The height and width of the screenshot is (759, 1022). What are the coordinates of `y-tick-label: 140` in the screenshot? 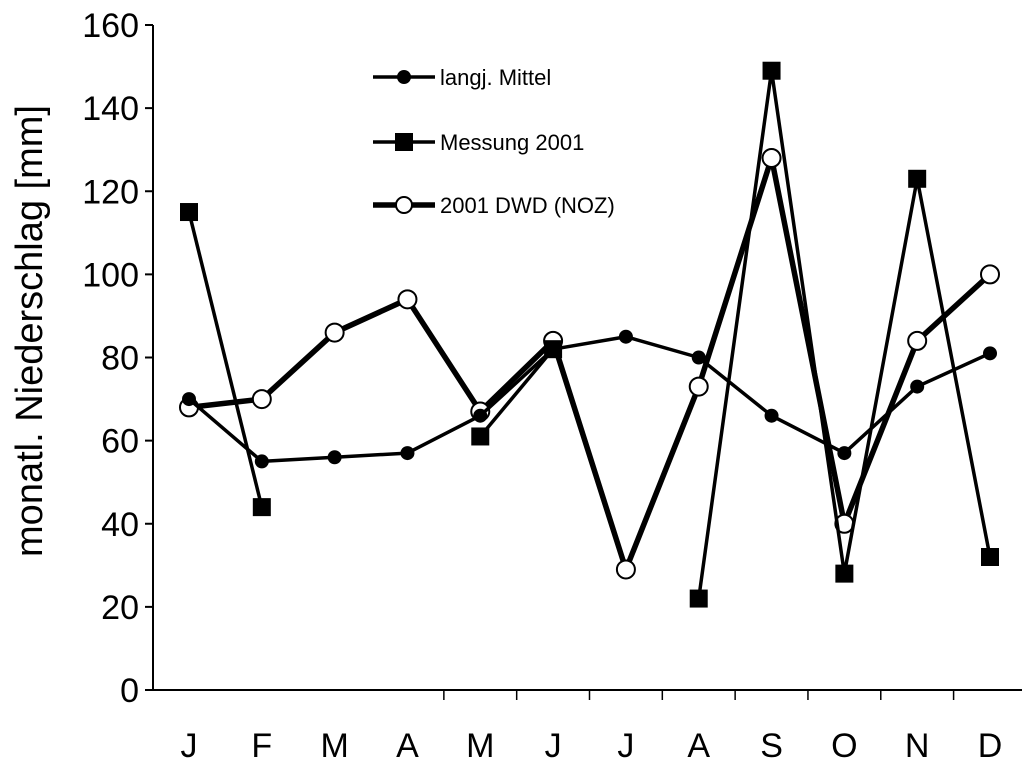 It's located at (110, 109).